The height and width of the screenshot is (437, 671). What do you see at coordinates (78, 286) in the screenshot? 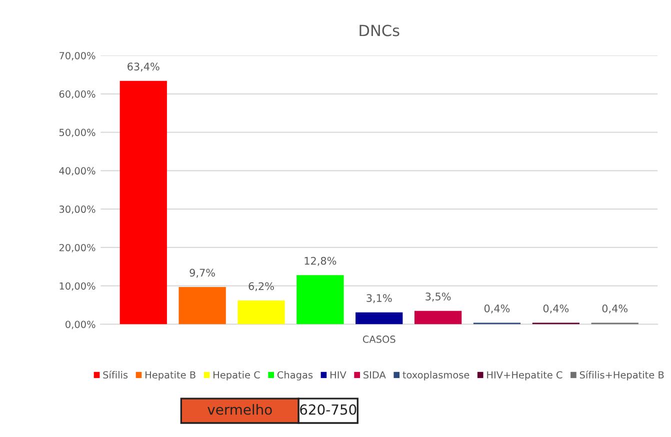
I see `y-tick-label: 10,00%` at bounding box center [78, 286].